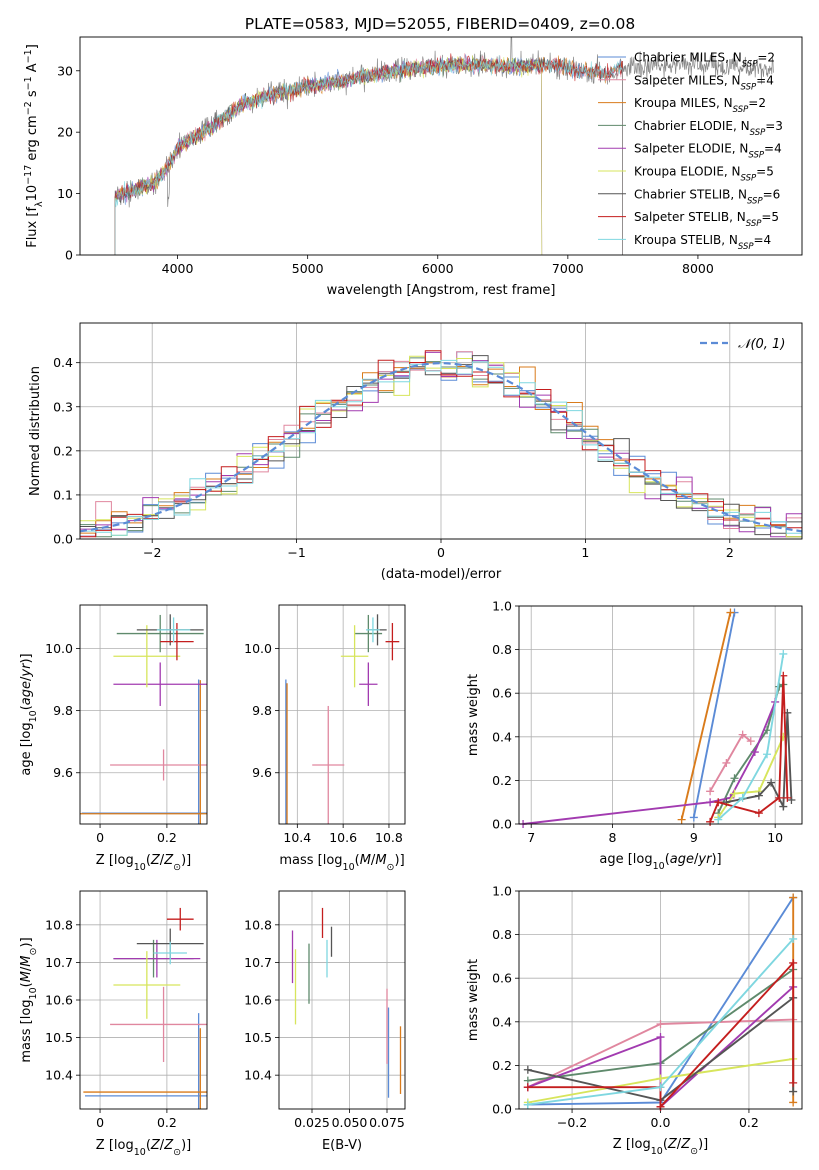 The height and width of the screenshot is (1170, 819). I want to click on y-tick-label: 0.2, so click(63, 450).